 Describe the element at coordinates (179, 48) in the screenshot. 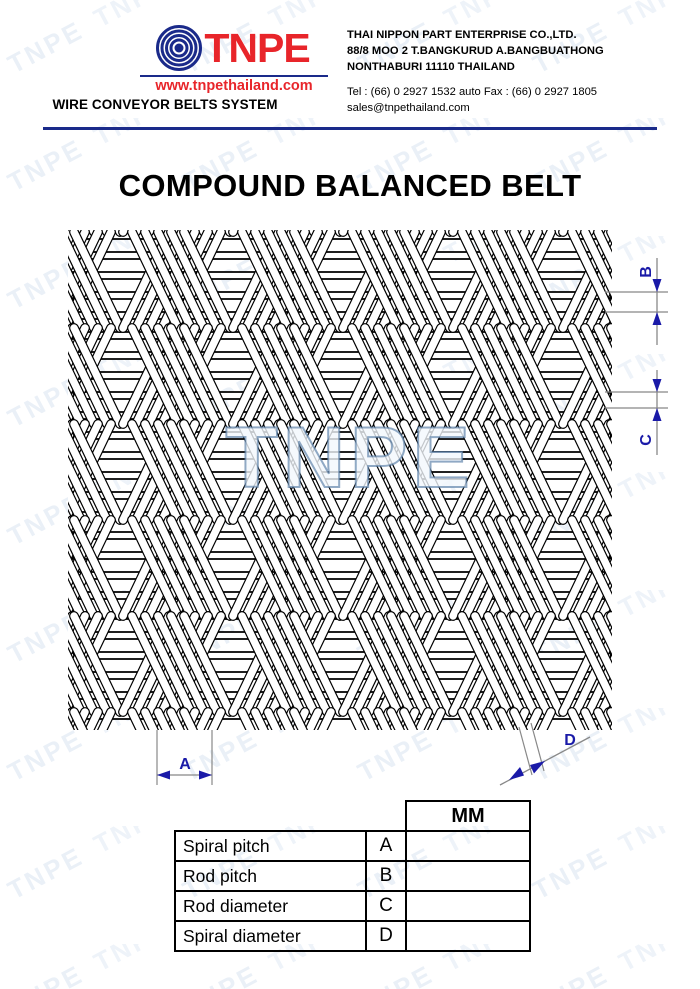

I see `spiral-logo-icon` at that location.